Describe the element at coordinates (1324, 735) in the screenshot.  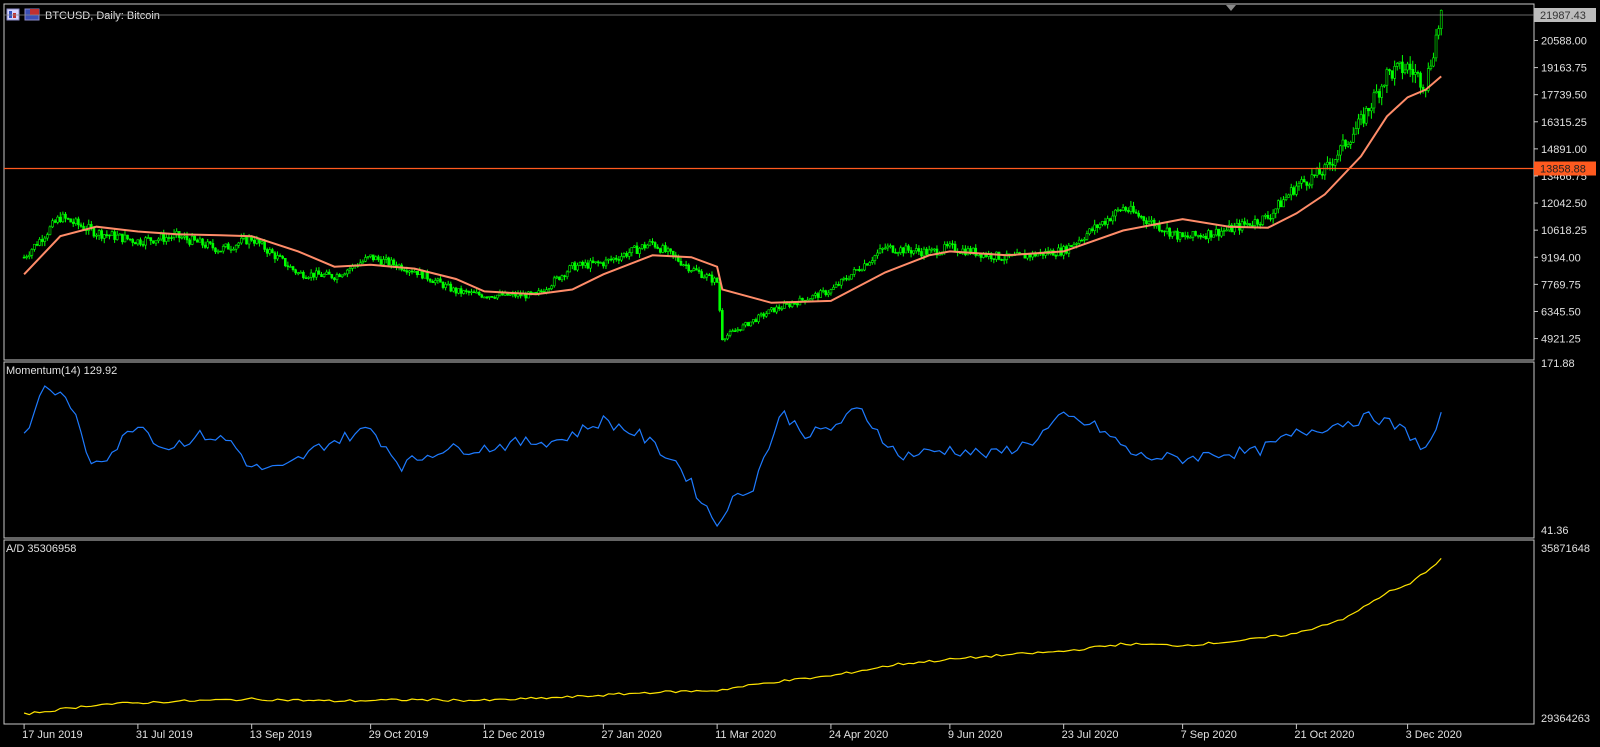
I see `x-axis-label: 21 Oct 2020` at that location.